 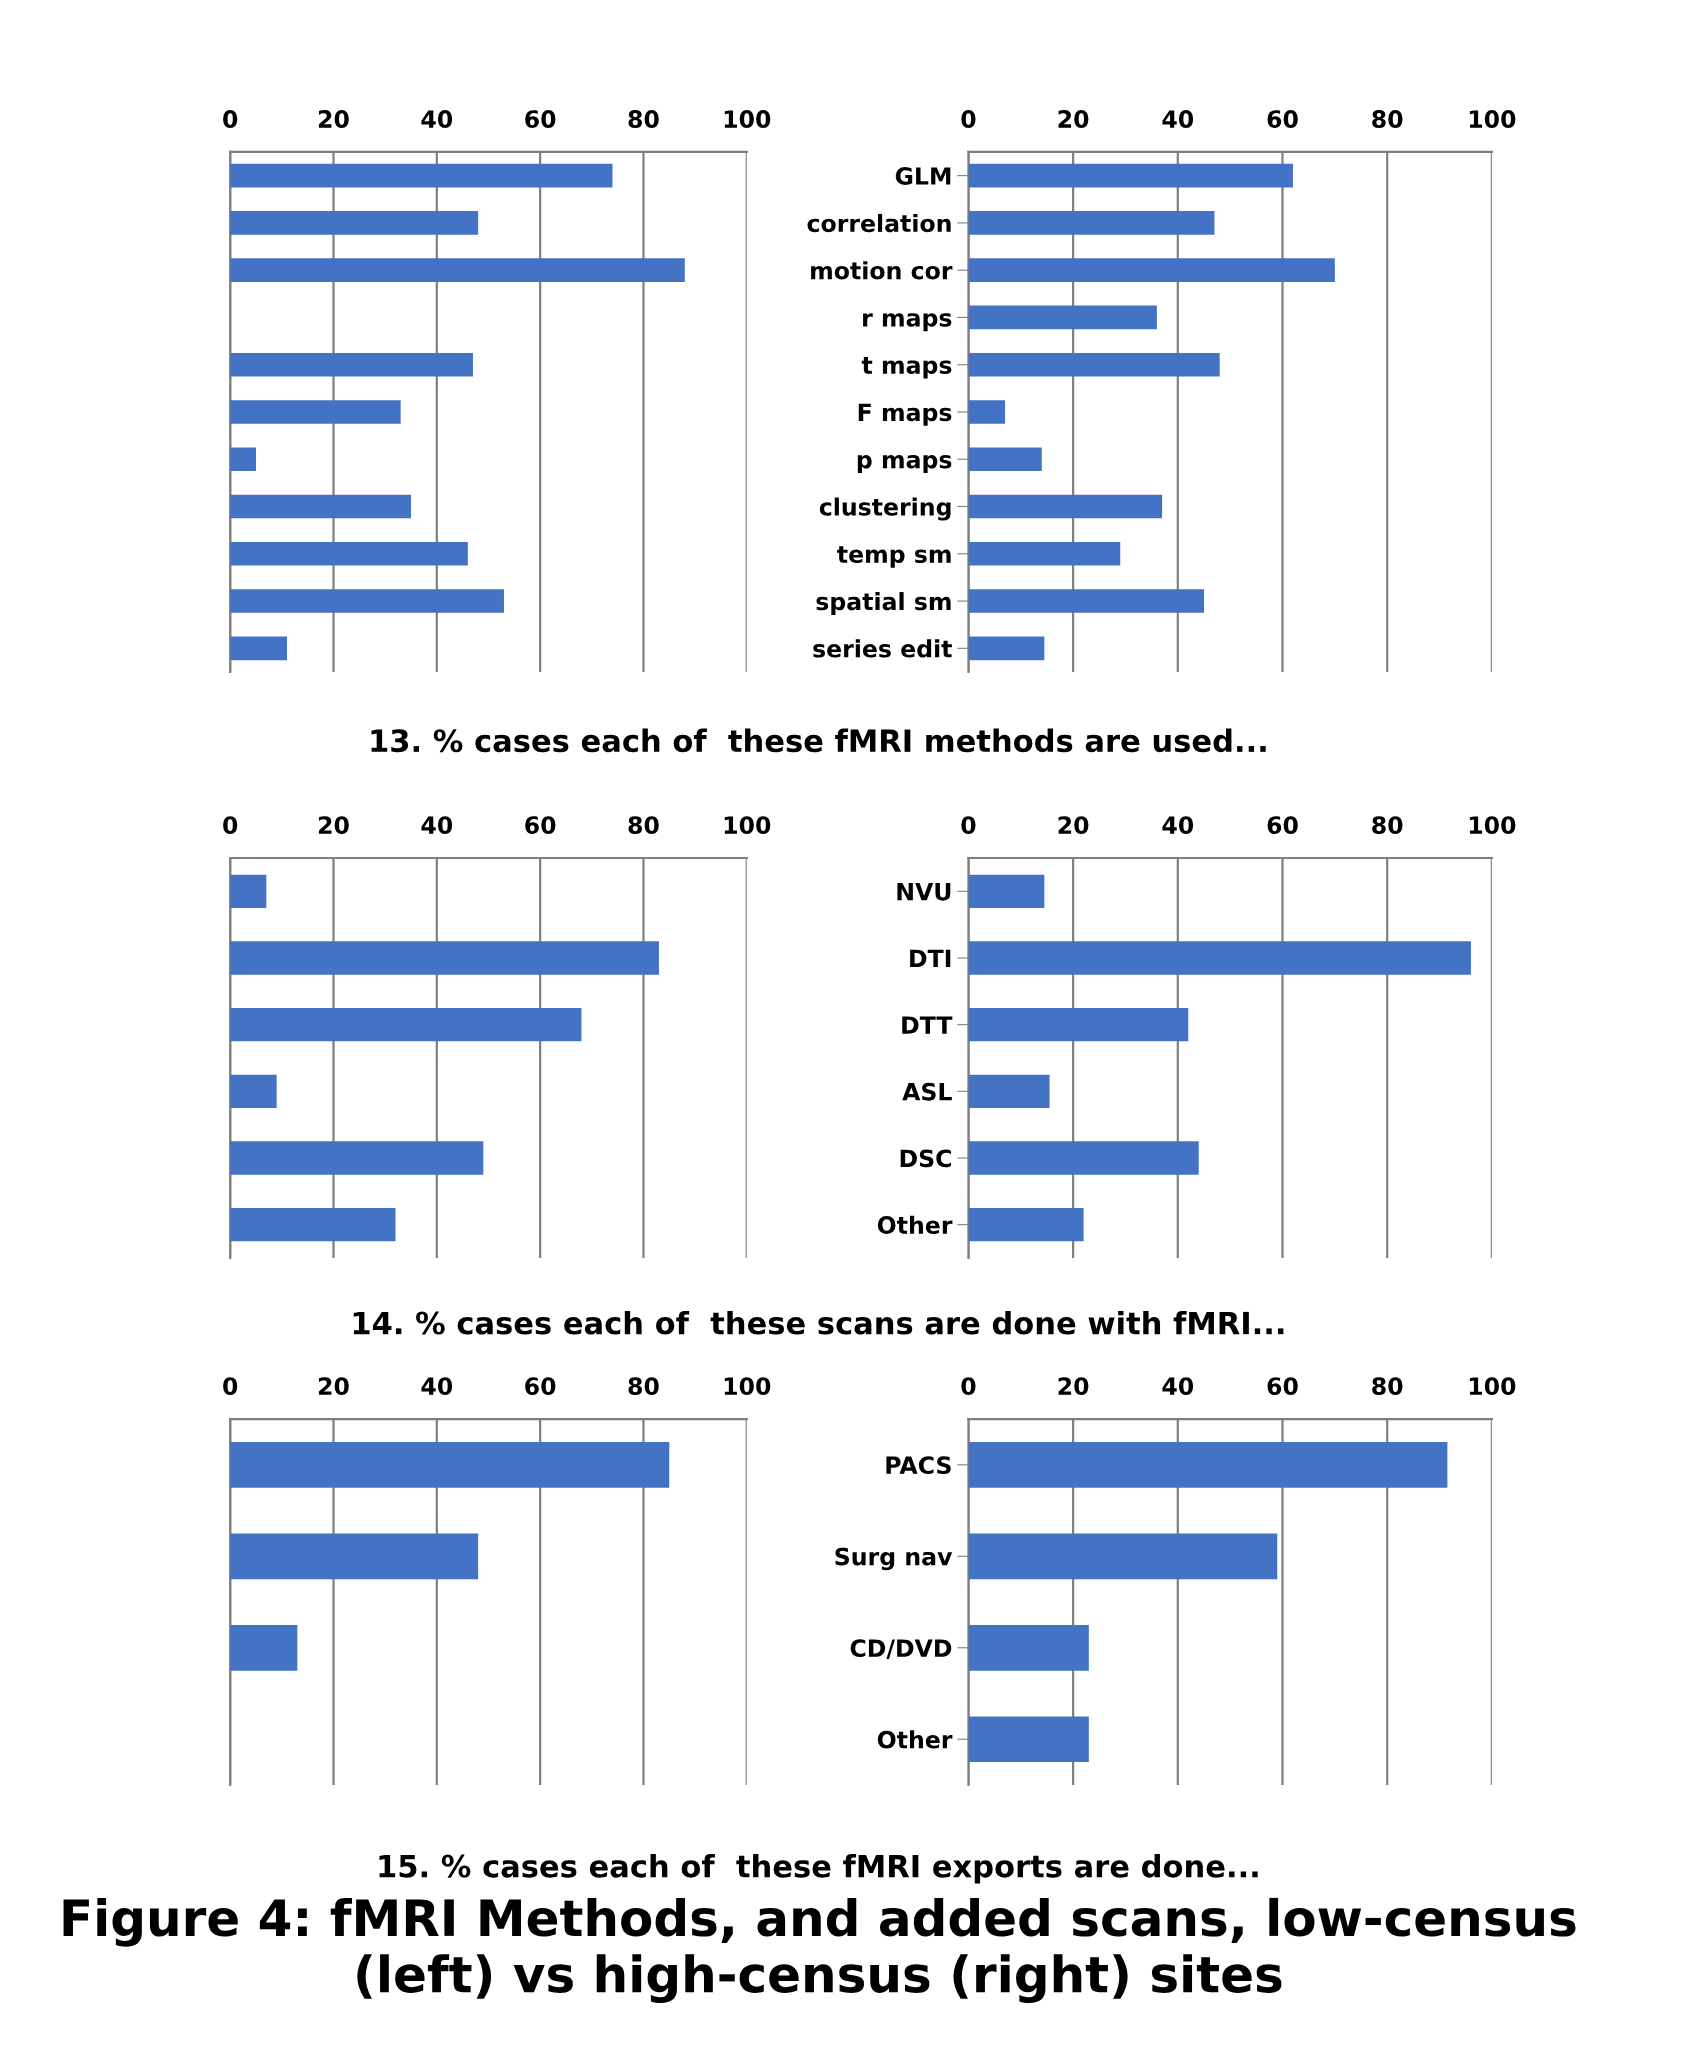 What do you see at coordinates (907, 322) in the screenshot?
I see `y-tick-label: r maps` at bounding box center [907, 322].